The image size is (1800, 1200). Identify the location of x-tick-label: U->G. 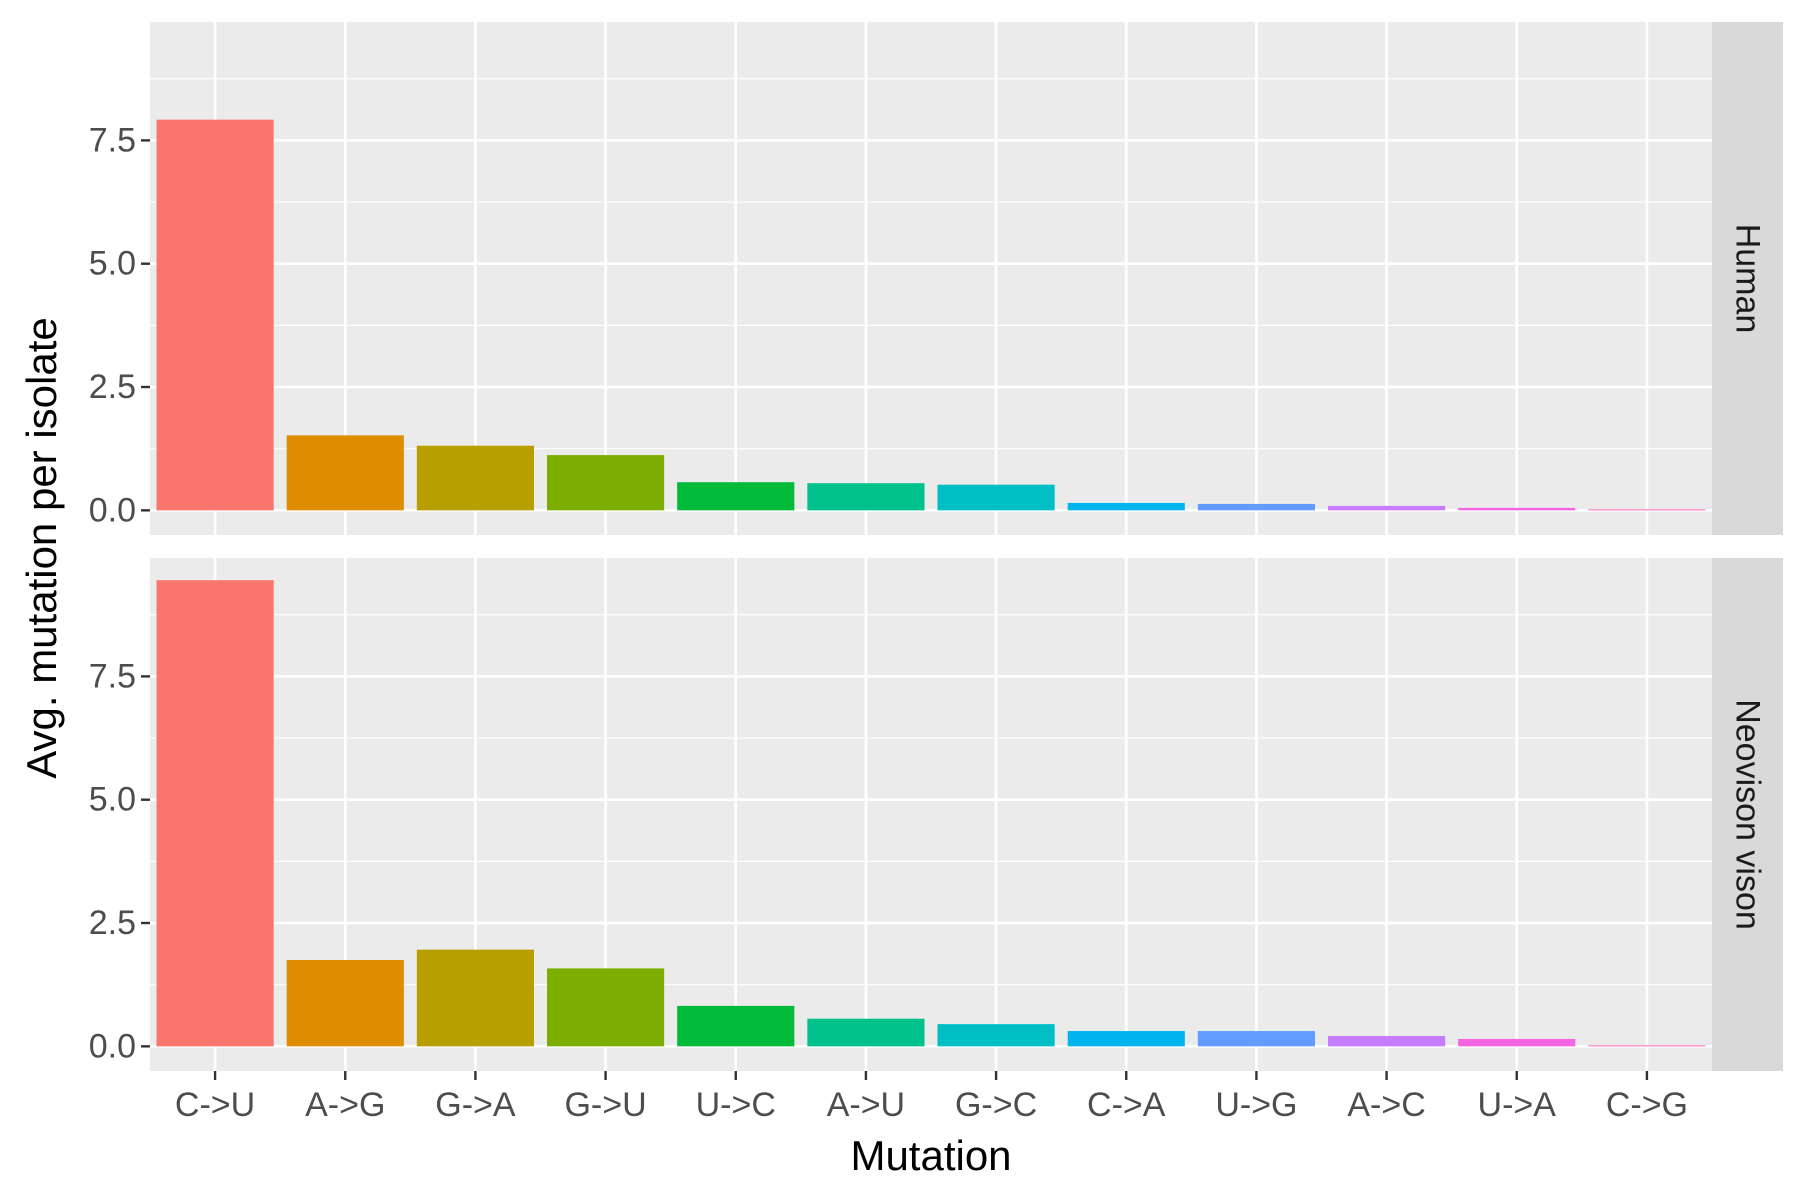
(1256, 1105).